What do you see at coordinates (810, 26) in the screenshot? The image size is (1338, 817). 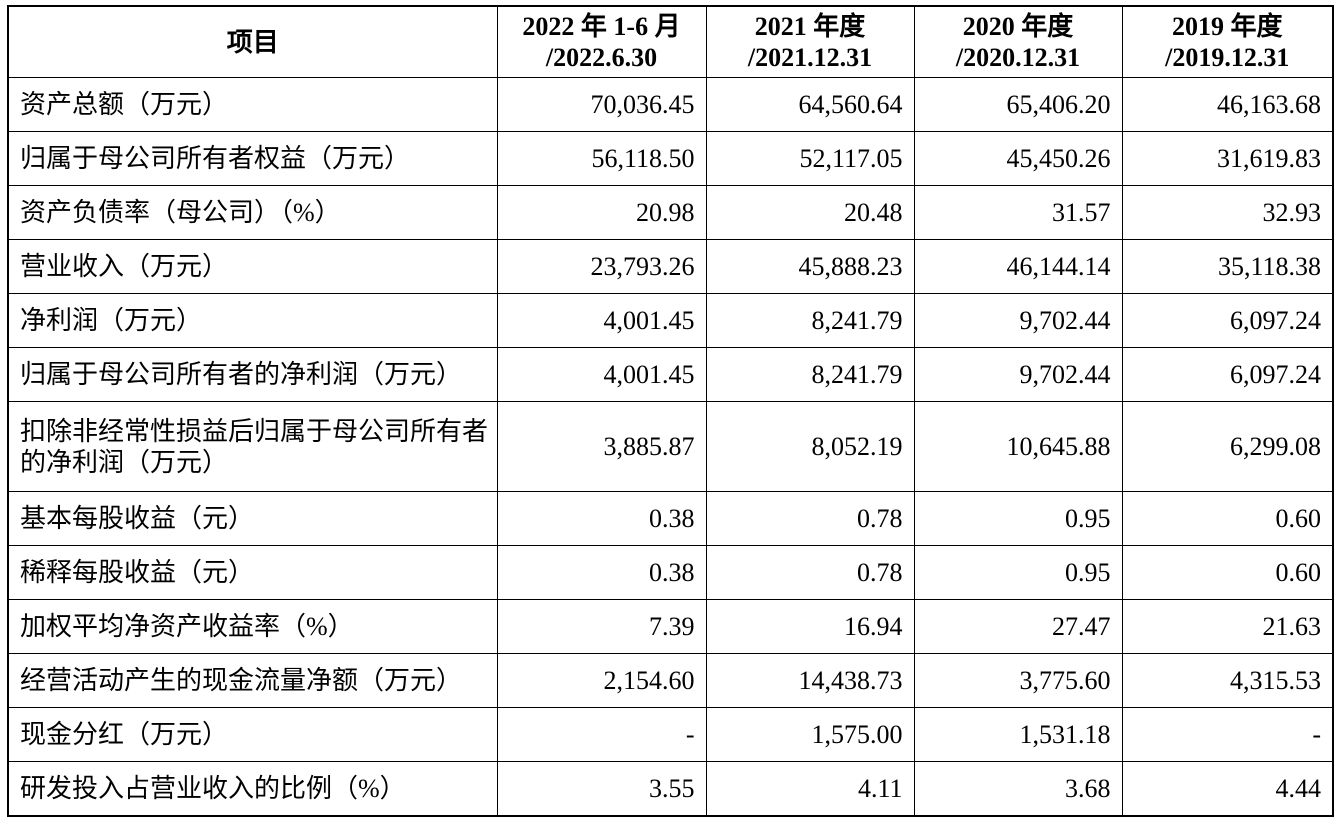 I see `header-period-line1: 2021 年度` at bounding box center [810, 26].